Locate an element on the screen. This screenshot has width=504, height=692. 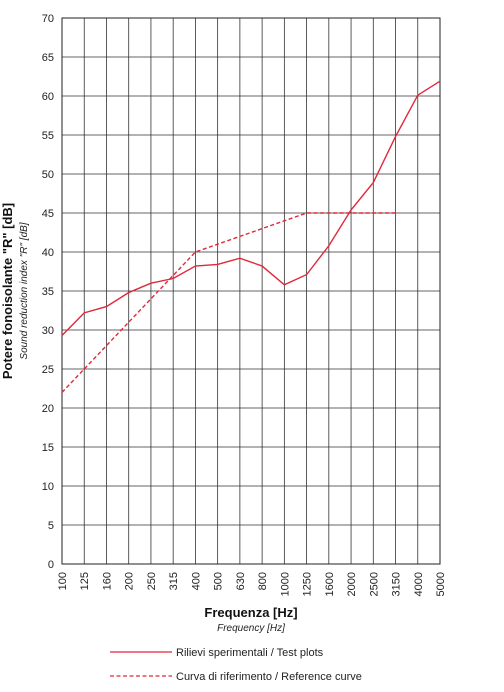
x-axis-sublabel: Frequency [Hz] is located at coordinates (251, 628).